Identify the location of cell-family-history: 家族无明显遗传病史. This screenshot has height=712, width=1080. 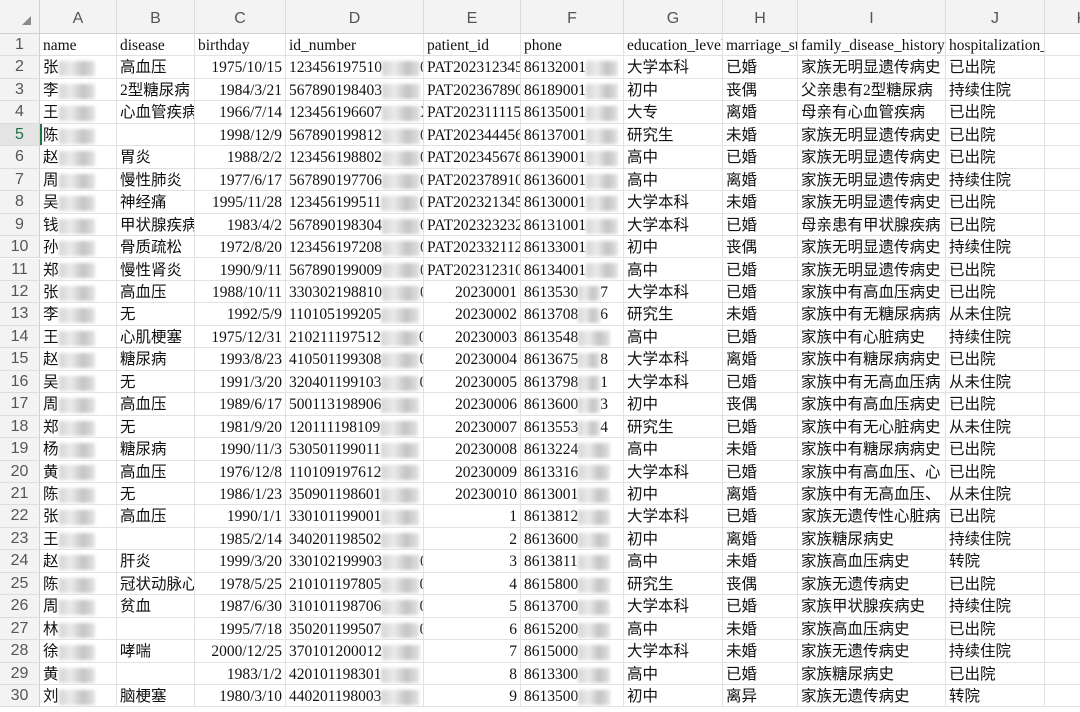
(872, 157).